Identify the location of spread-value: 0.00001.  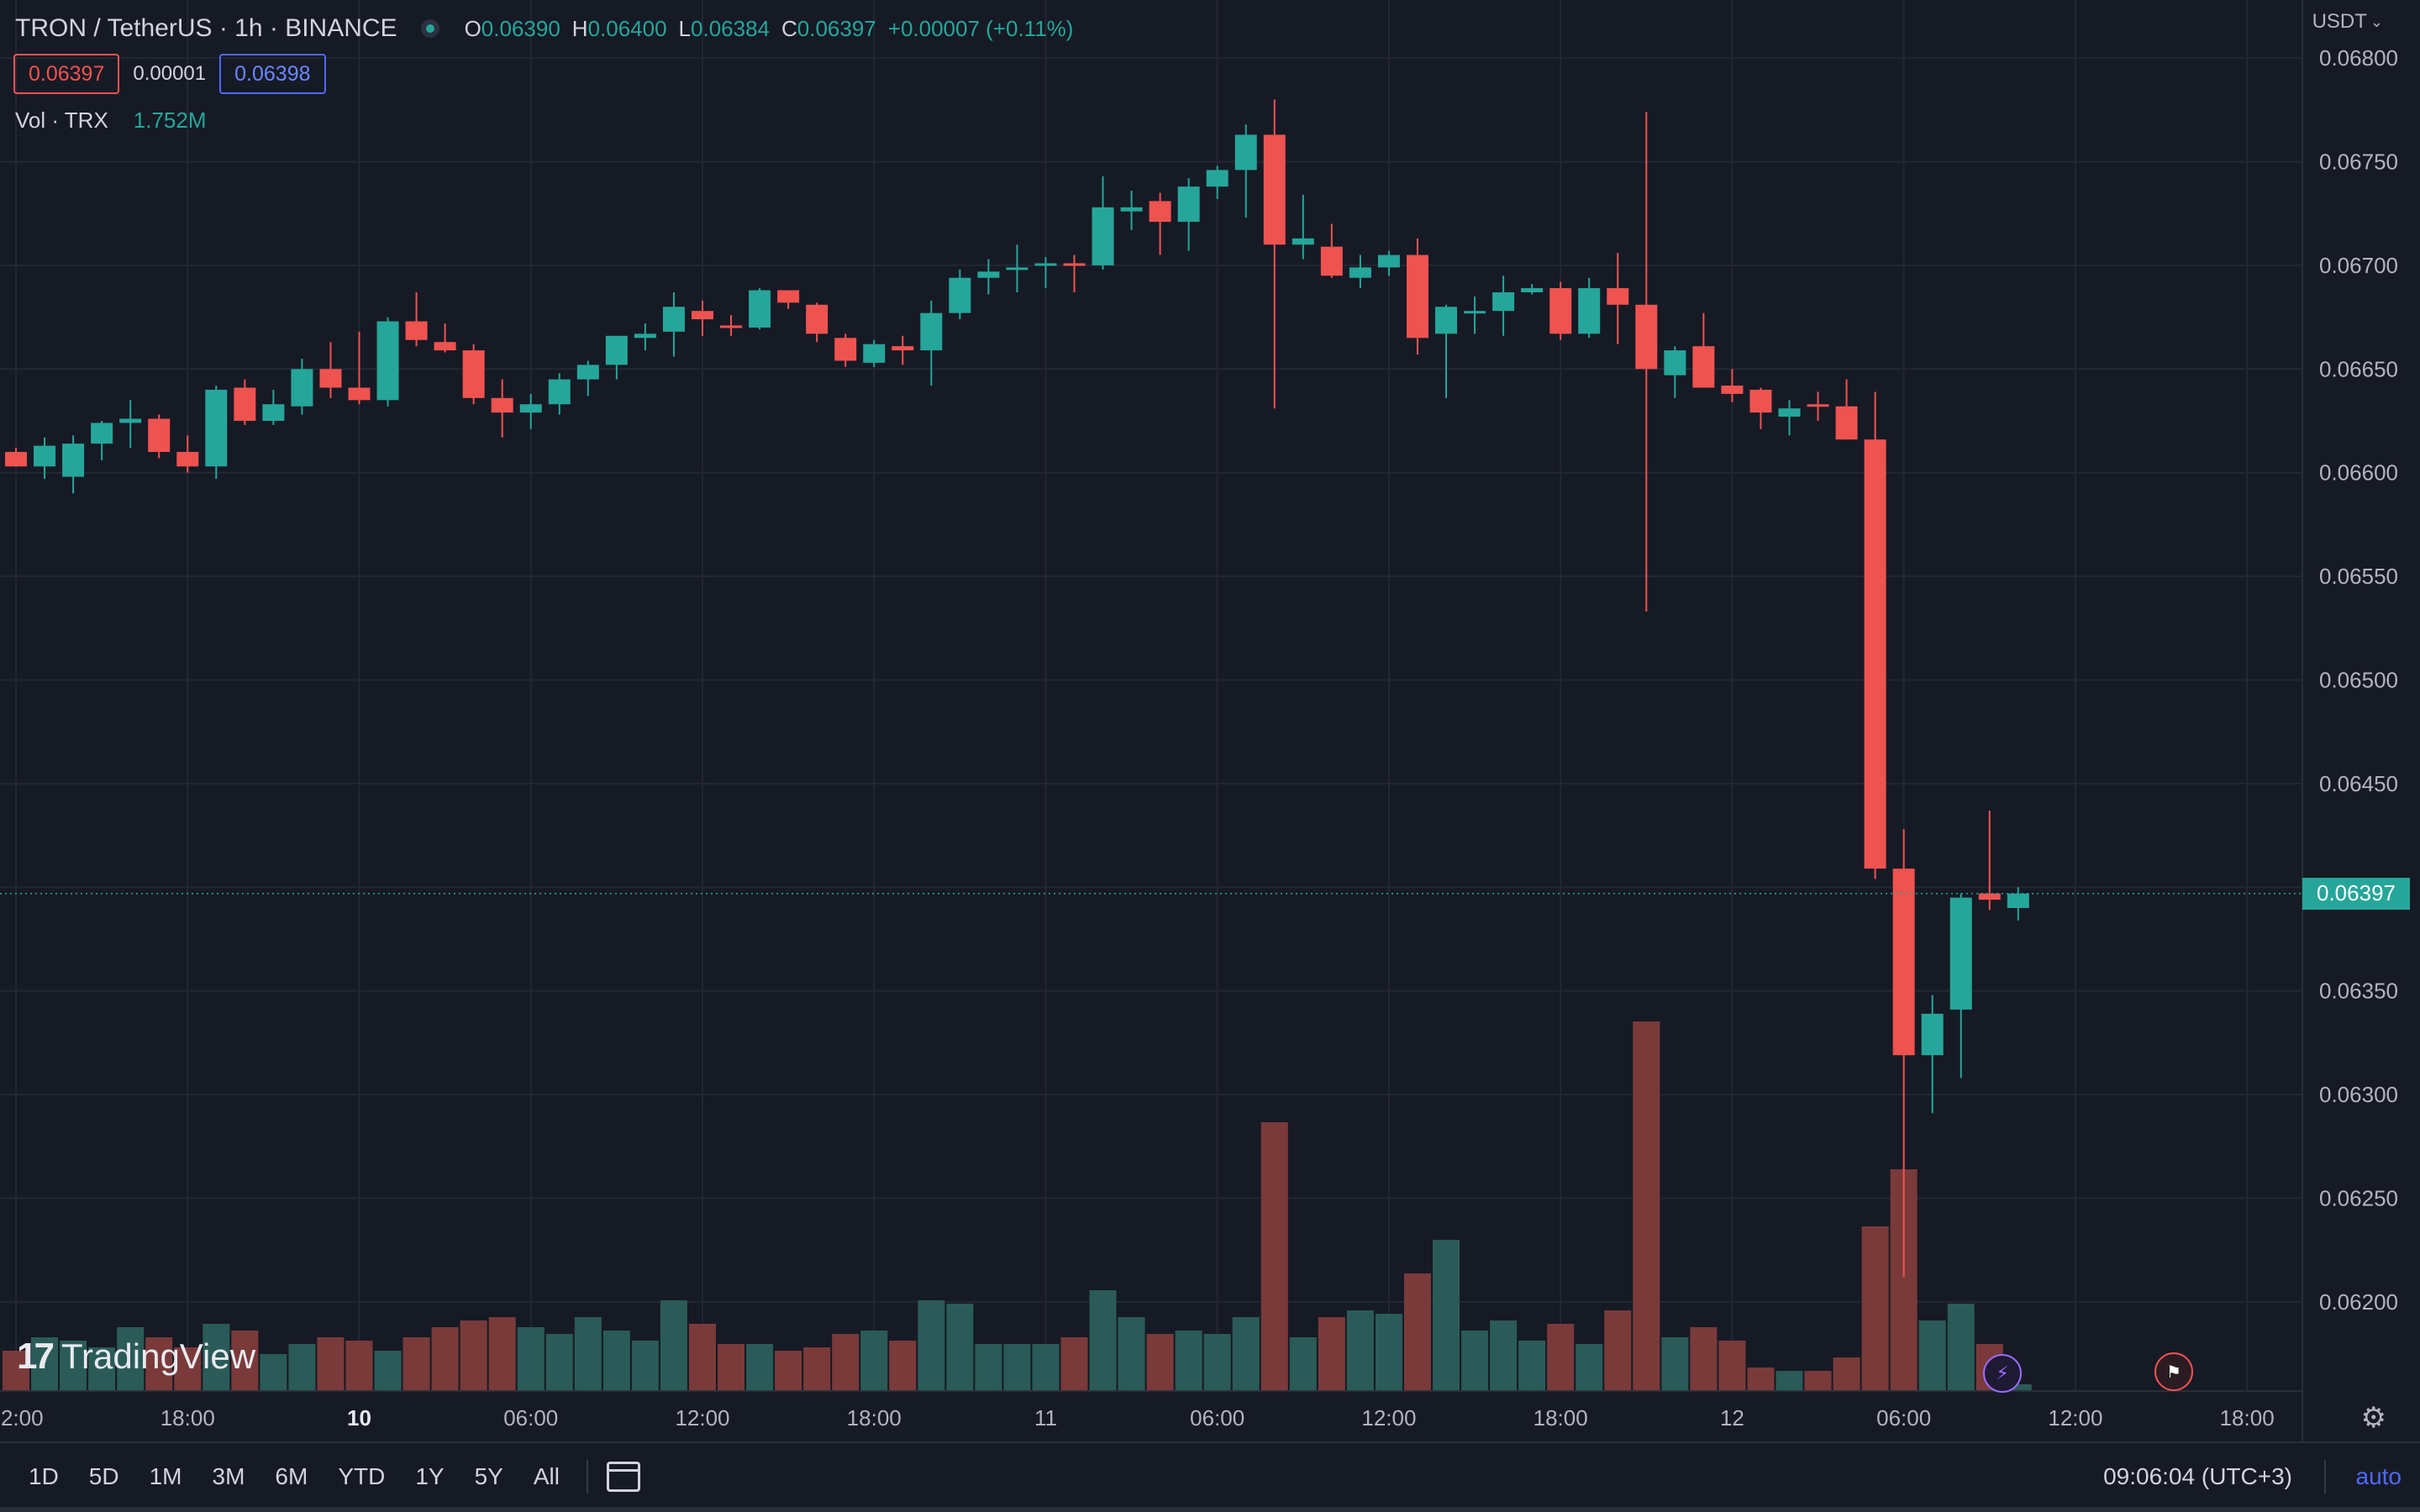
(170, 73).